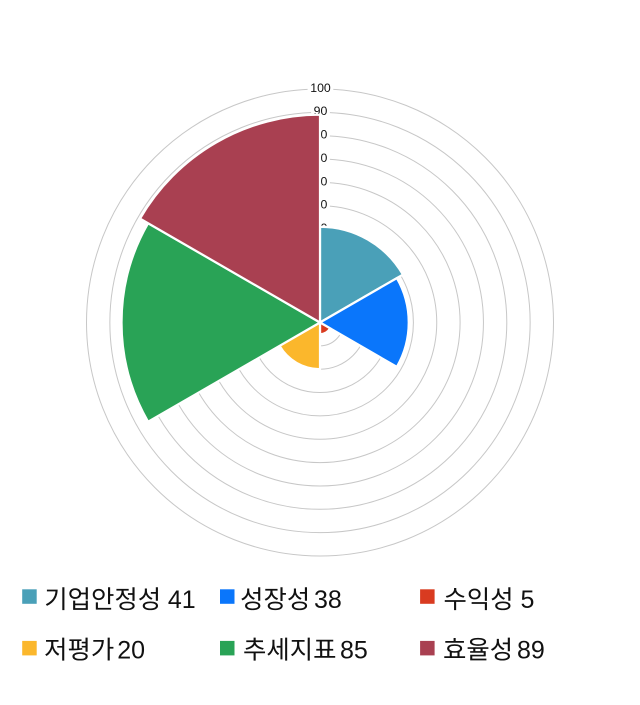 Image resolution: width=640 pixels, height=705 pixels. I want to click on svg-text: 5, so click(528, 600).